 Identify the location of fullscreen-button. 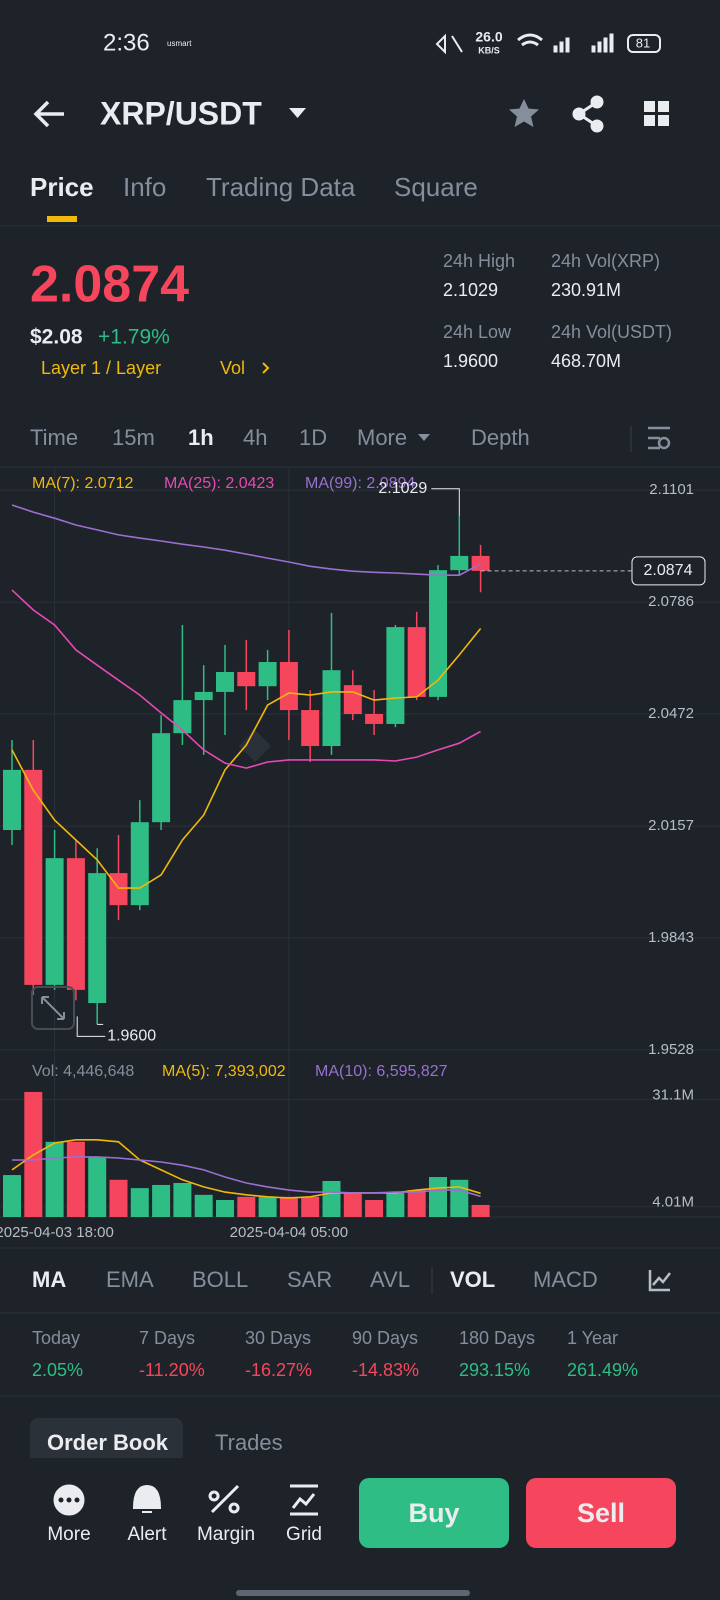
(53, 1008).